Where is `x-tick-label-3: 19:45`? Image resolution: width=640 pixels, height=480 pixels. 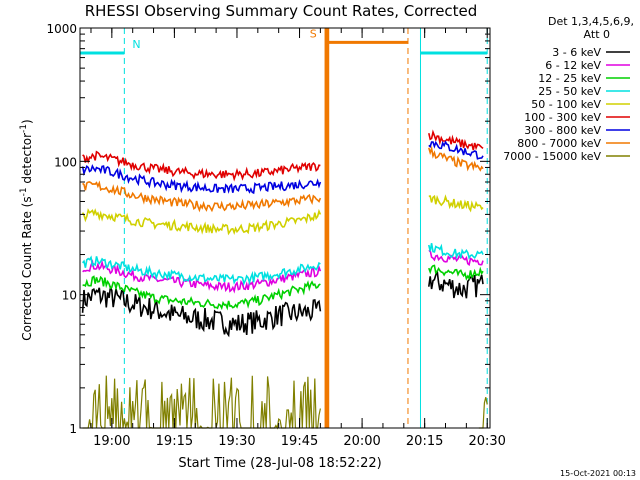
x-tick-label-3: 19:45 is located at coordinates (299, 441).